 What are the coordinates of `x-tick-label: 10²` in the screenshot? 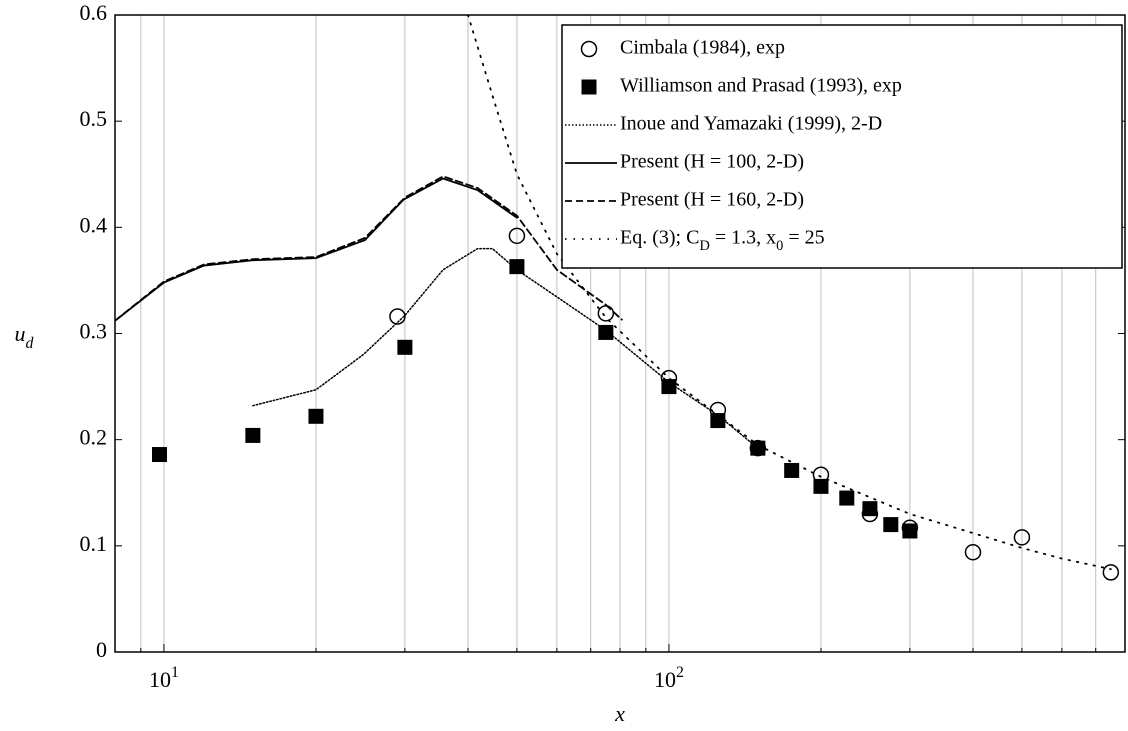 It's located at (669, 678).